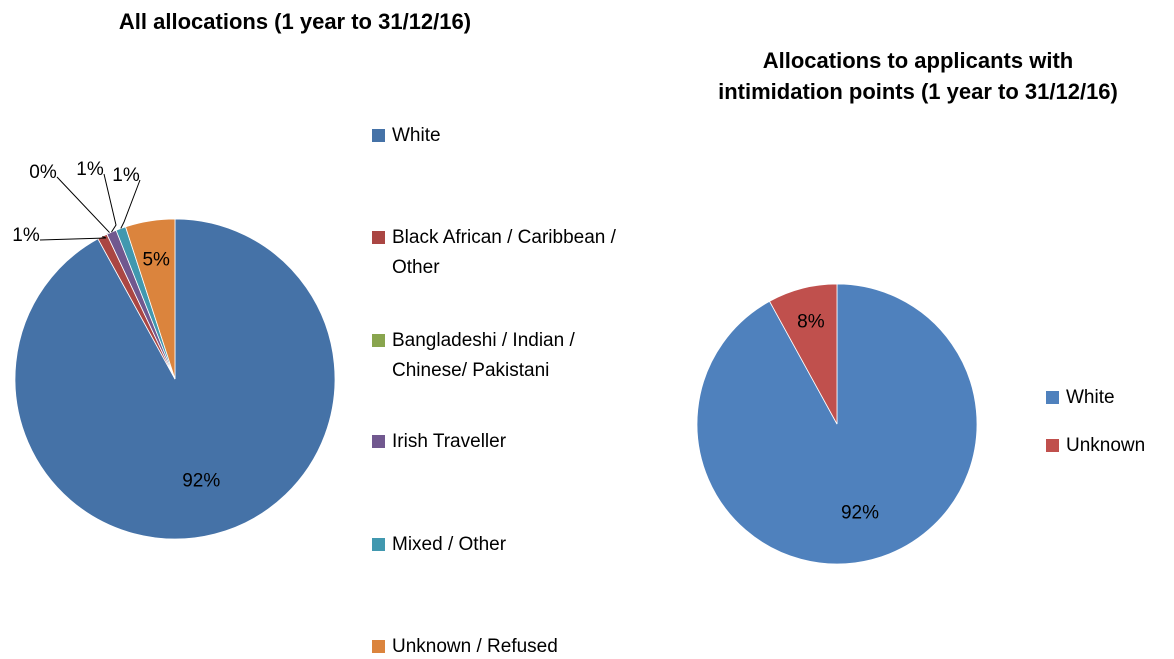  What do you see at coordinates (295, 21) in the screenshot?
I see `chart-title: All allocations (1 year to 31/12/16)` at bounding box center [295, 21].